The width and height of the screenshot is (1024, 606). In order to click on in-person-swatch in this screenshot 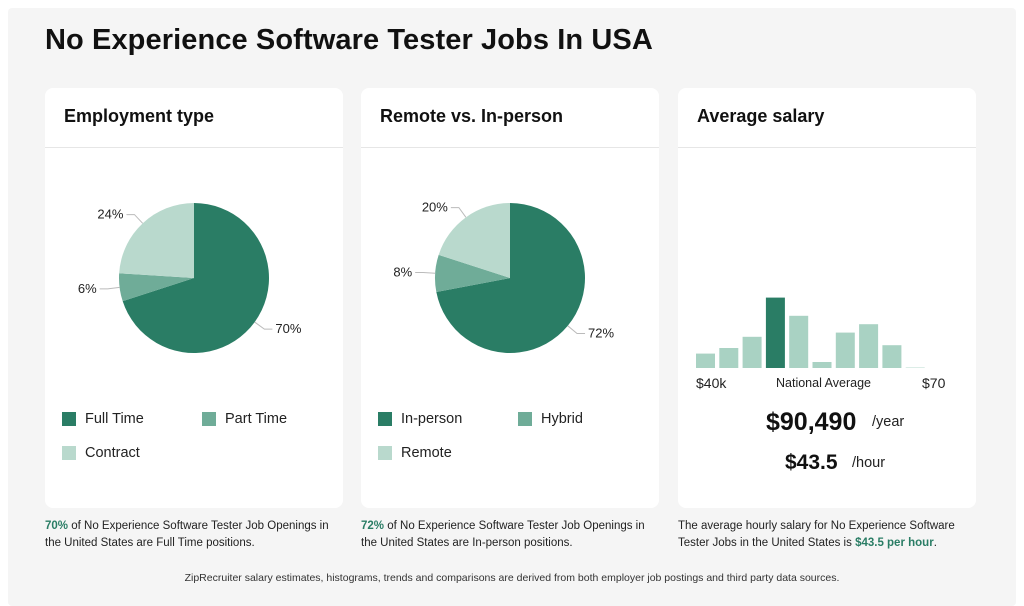, I will do `click(385, 419)`.